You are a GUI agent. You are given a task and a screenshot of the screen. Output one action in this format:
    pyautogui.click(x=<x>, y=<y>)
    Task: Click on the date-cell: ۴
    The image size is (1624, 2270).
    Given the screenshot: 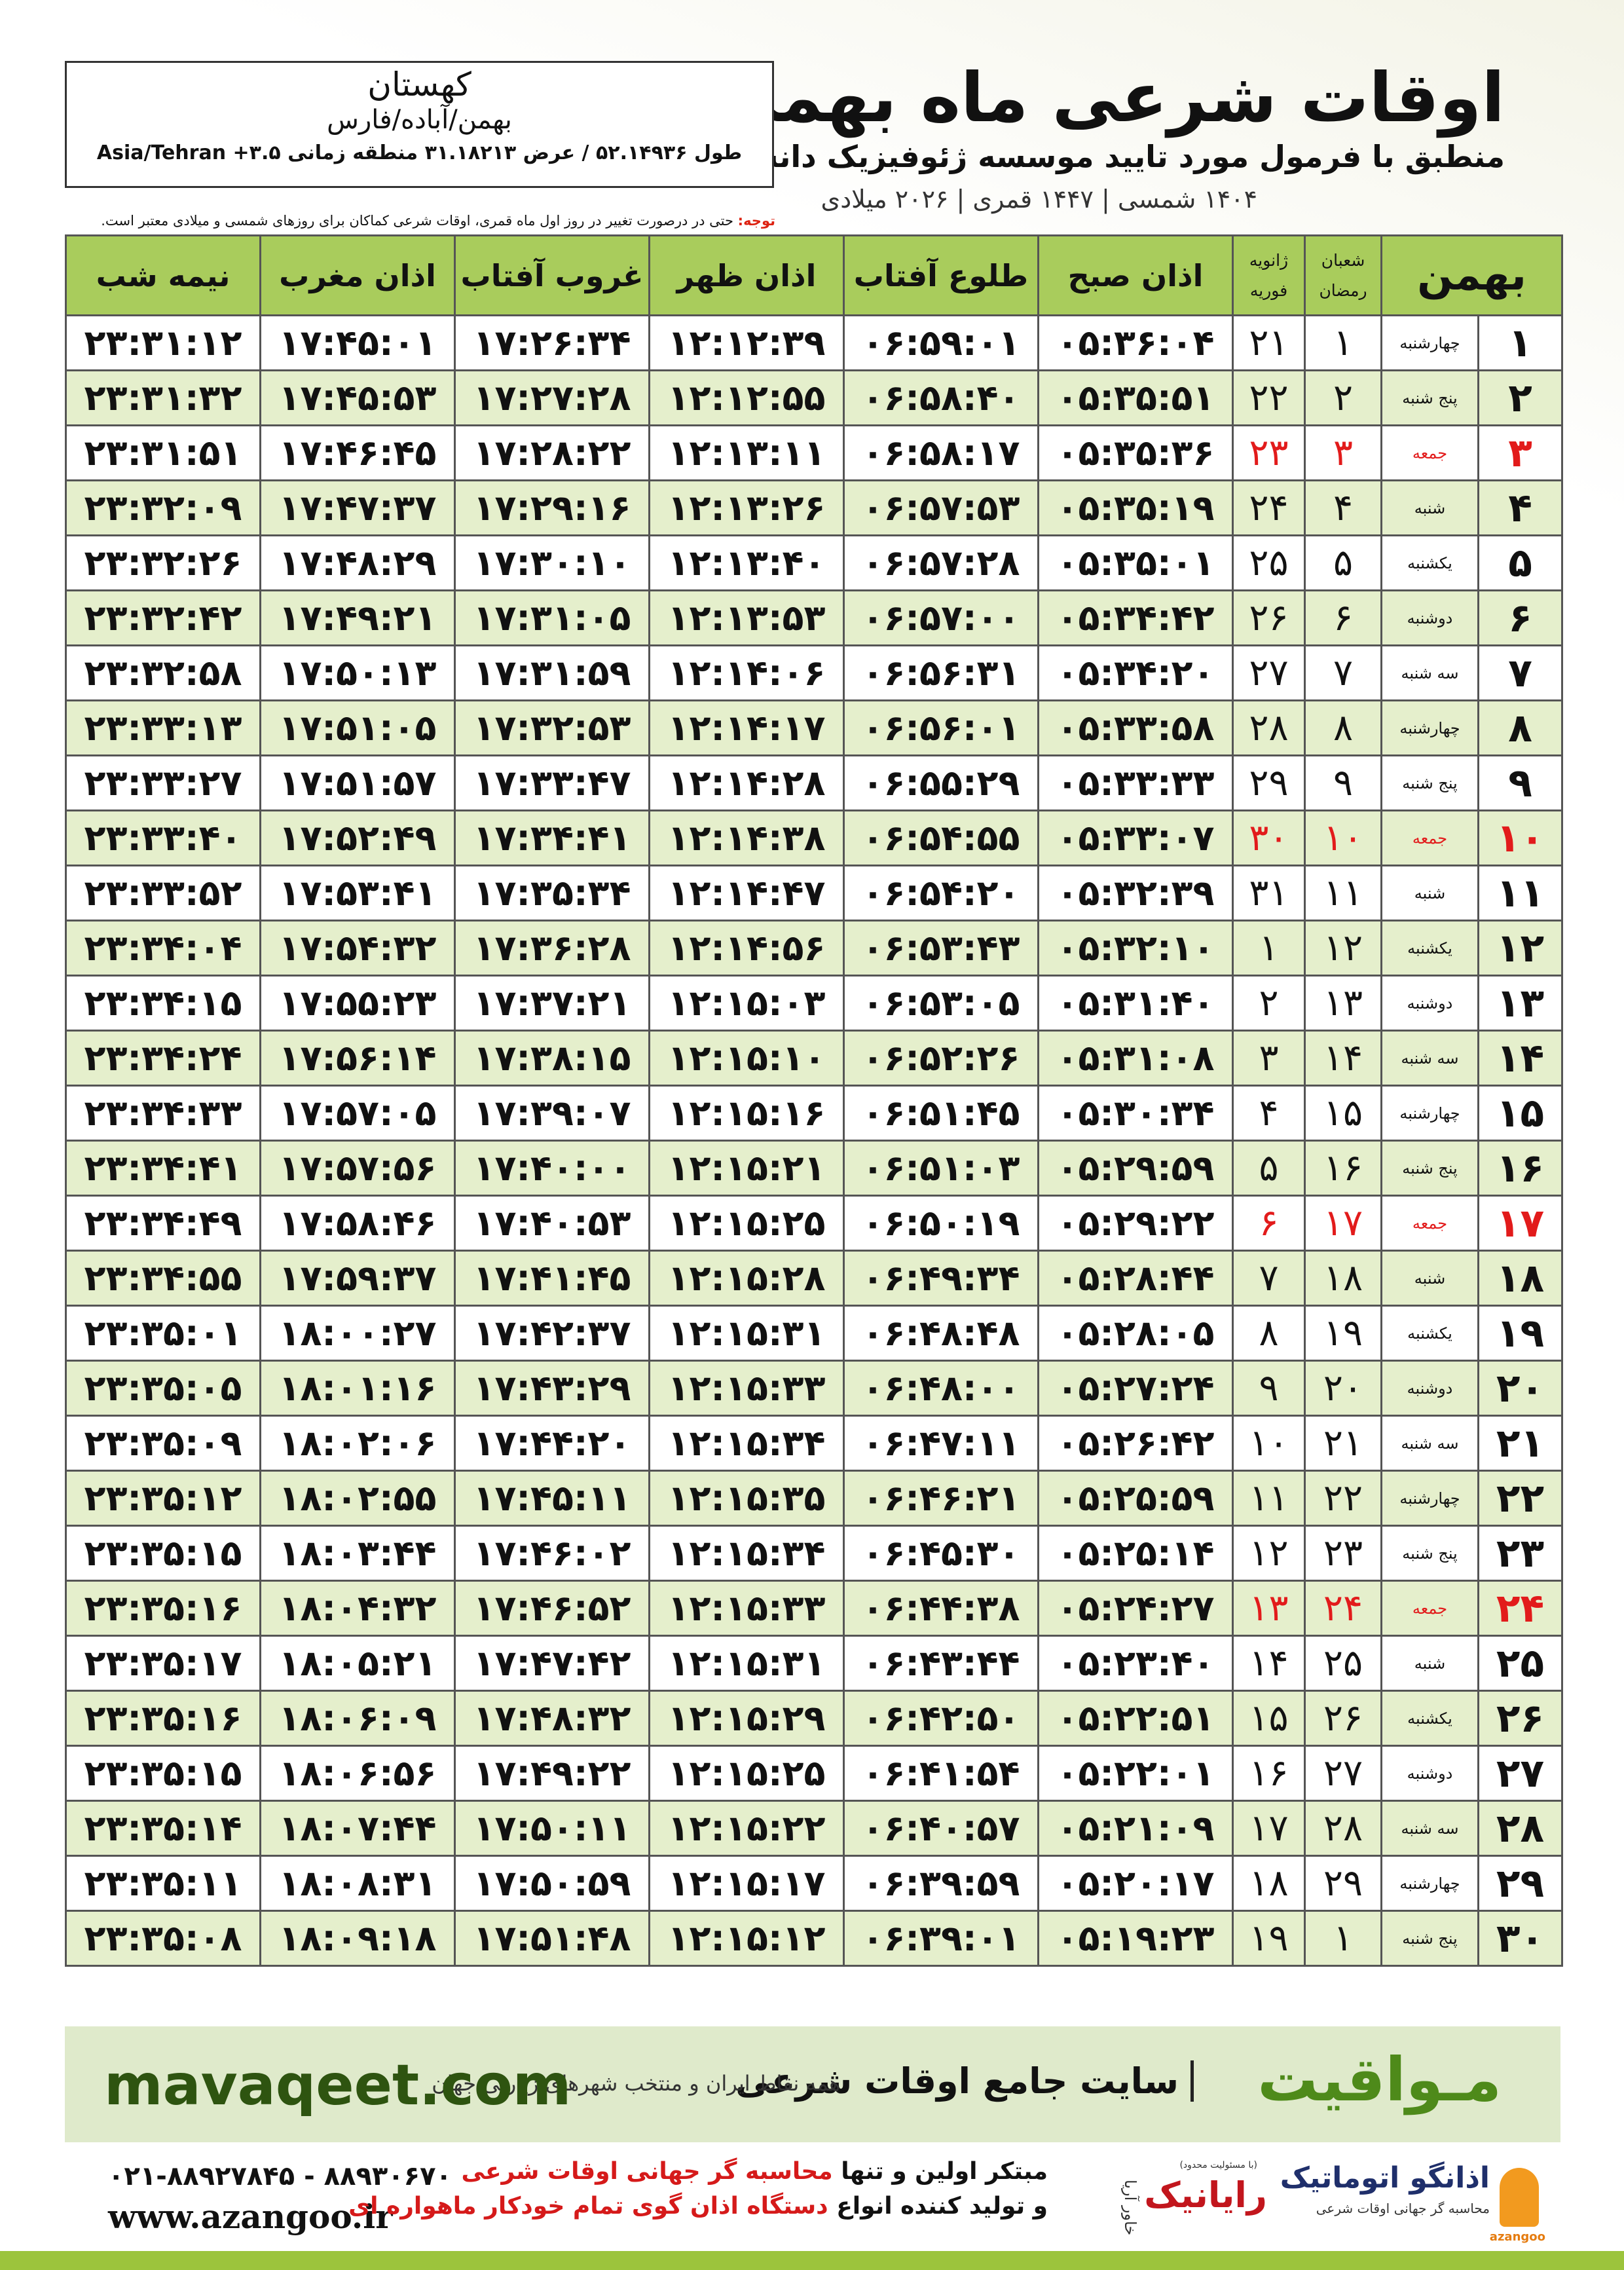 What is the action you would take?
    pyautogui.click(x=1520, y=507)
    